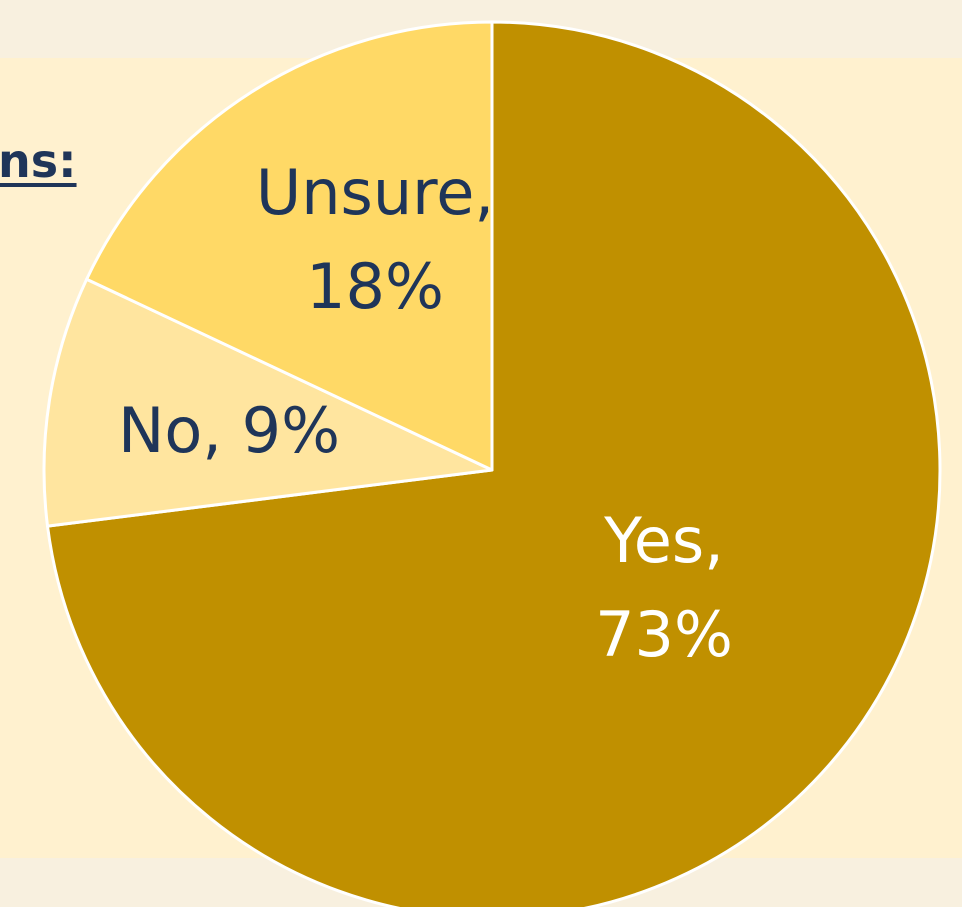  What do you see at coordinates (38, 161) in the screenshot?
I see `page-title: ns:` at bounding box center [38, 161].